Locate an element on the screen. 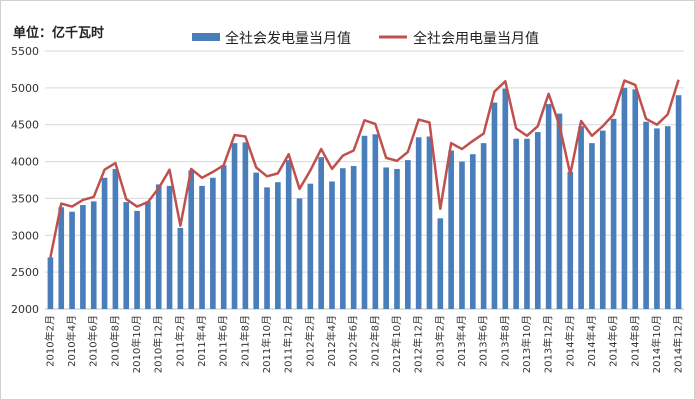 The width and height of the screenshot is (695, 400). x-tick-label: 2010年12月 is located at coordinates (158, 344).